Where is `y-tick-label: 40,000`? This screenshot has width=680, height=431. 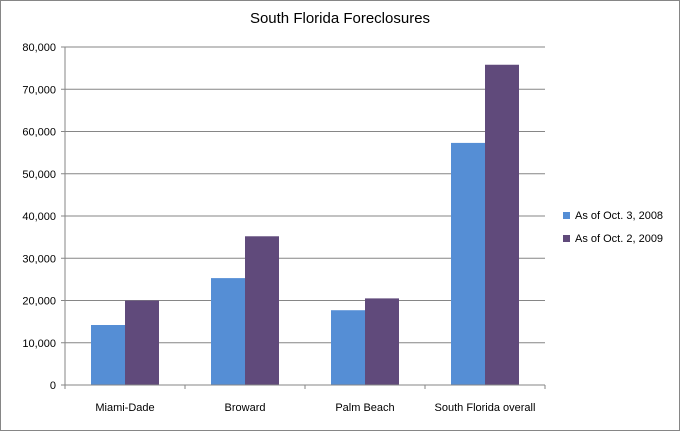 y-tick-label: 40,000 is located at coordinates (39, 217).